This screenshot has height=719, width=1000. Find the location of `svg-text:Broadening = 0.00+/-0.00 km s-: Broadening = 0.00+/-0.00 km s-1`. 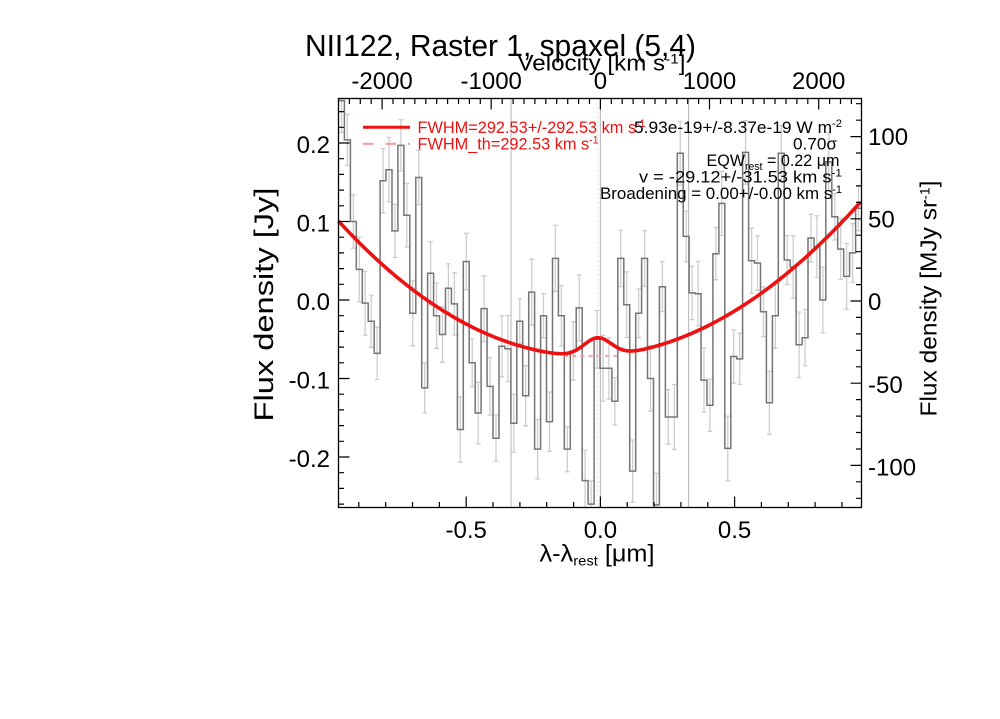

svg-text:Broadening = 0.00+/-0.00 km s-: Broadening = 0.00+/-0.00 km s-1 is located at coordinates (721, 193).